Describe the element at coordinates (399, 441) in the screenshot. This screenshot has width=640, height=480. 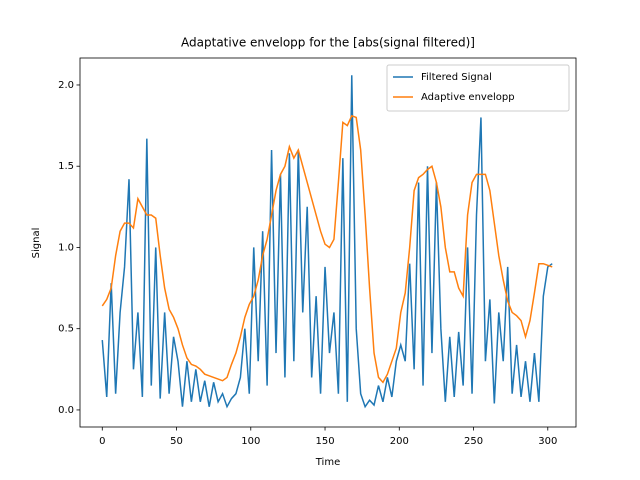
I see `x-tick-label: 200` at that location.